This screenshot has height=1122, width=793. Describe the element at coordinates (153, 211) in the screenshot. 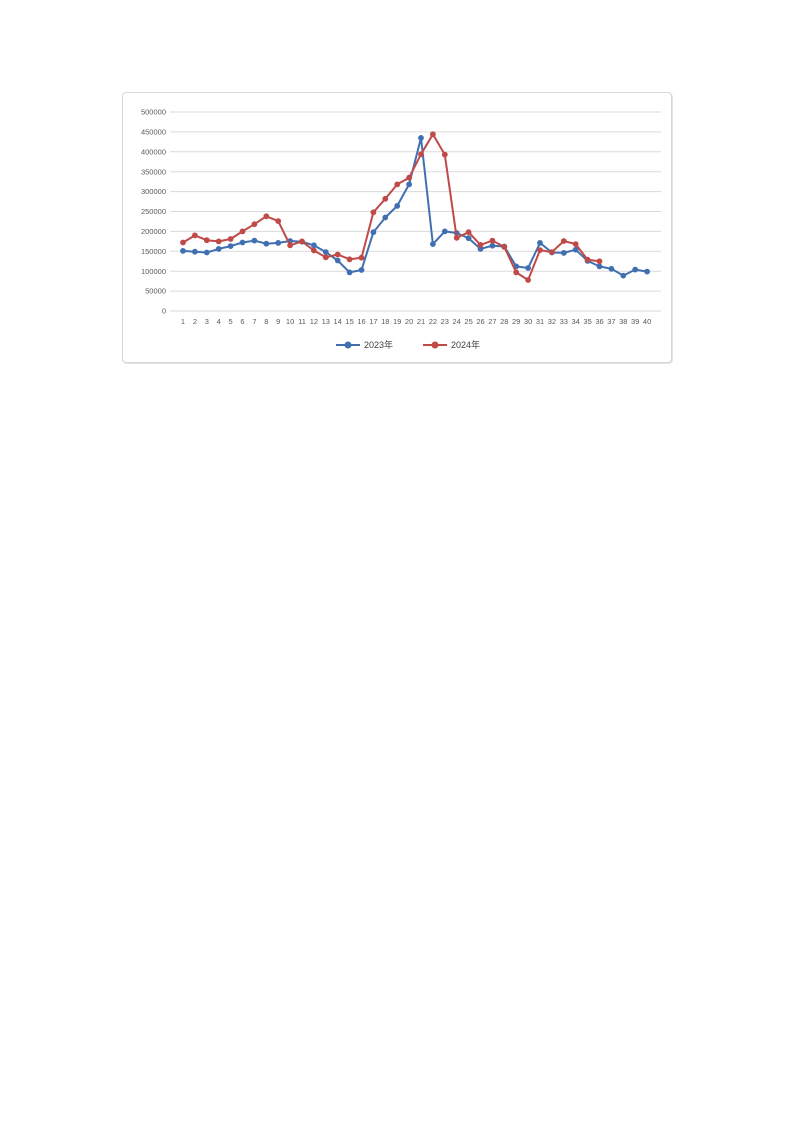

I see `y-axis-label: 250000` at that location.